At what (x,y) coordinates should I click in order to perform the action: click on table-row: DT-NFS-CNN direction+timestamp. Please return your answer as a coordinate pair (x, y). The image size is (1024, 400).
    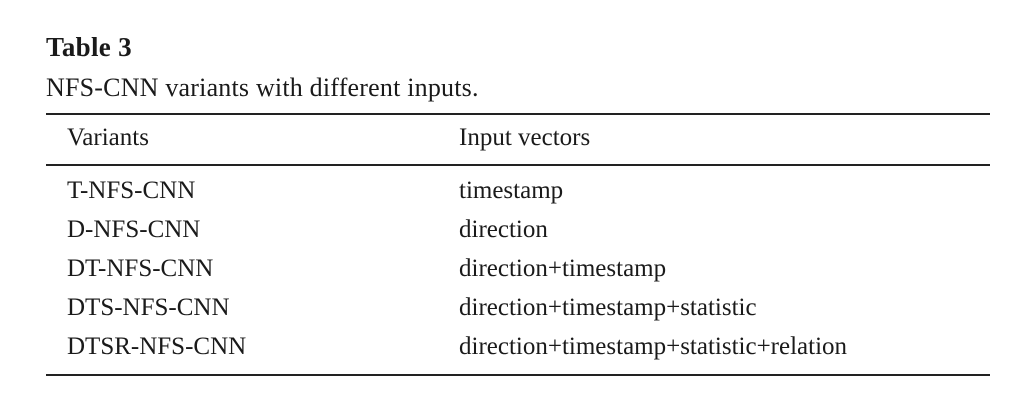
    Looking at the image, I should click on (512, 270).